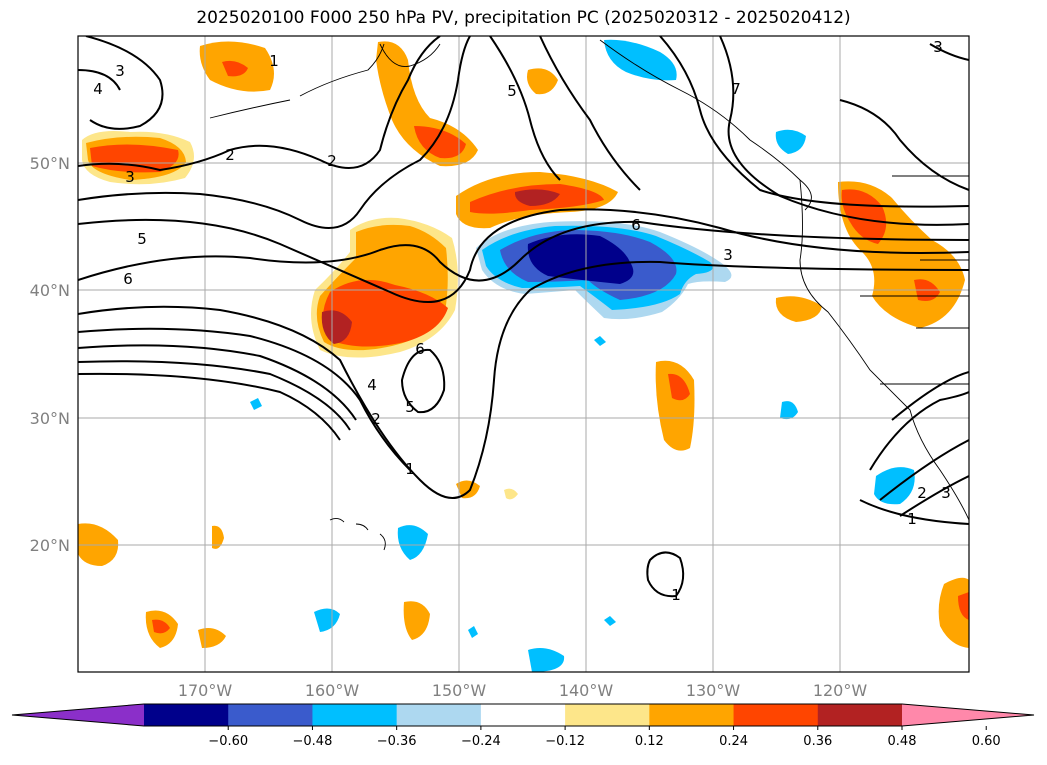 This screenshot has height=765, width=1047. What do you see at coordinates (50, 418) in the screenshot?
I see `lat-tick-label: 30°N` at bounding box center [50, 418].